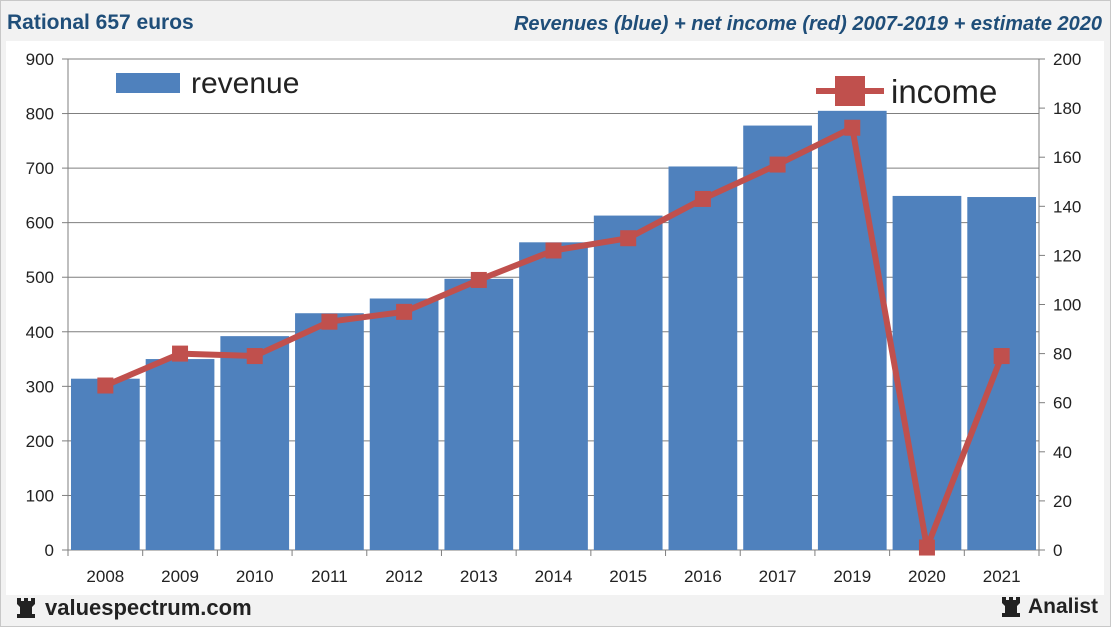 The image size is (1111, 627). Describe the element at coordinates (944, 91) in the screenshot. I see `legend-income-label: income` at that location.